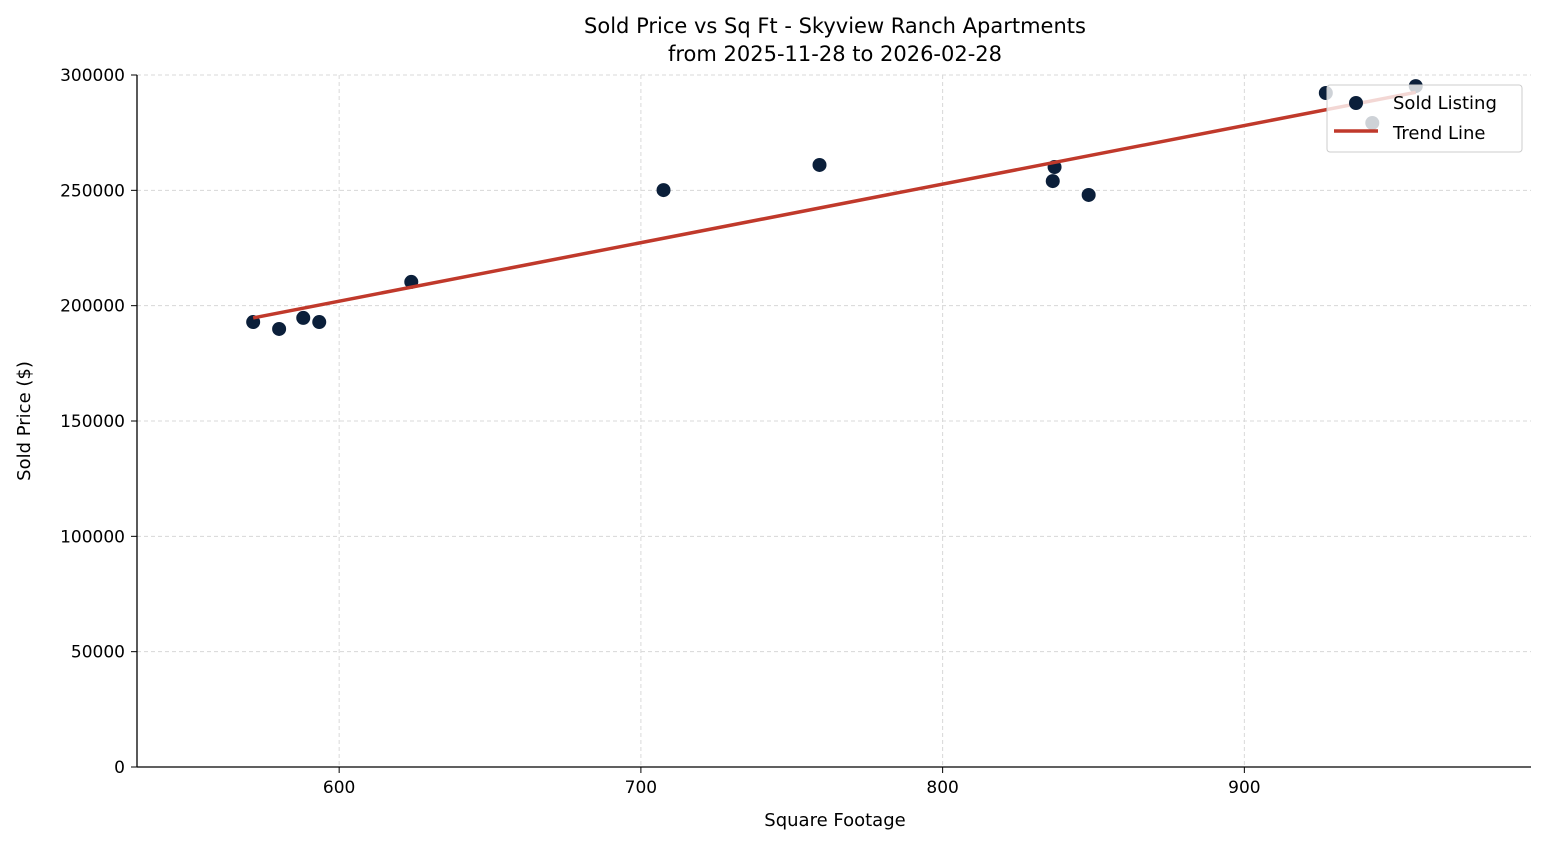 This screenshot has height=849, width=1547. Describe the element at coordinates (92, 422) in the screenshot. I see `y-tick-label: 150000` at that location.